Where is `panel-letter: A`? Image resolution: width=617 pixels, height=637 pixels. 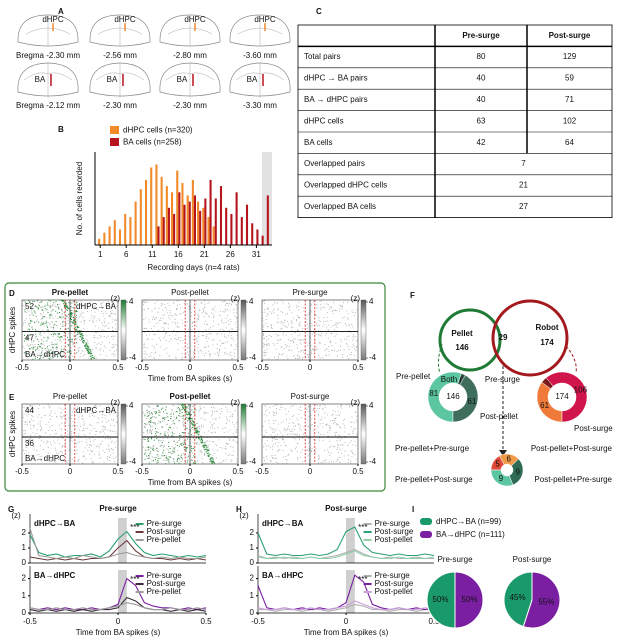
panel-letter: A is located at coordinates (61, 11).